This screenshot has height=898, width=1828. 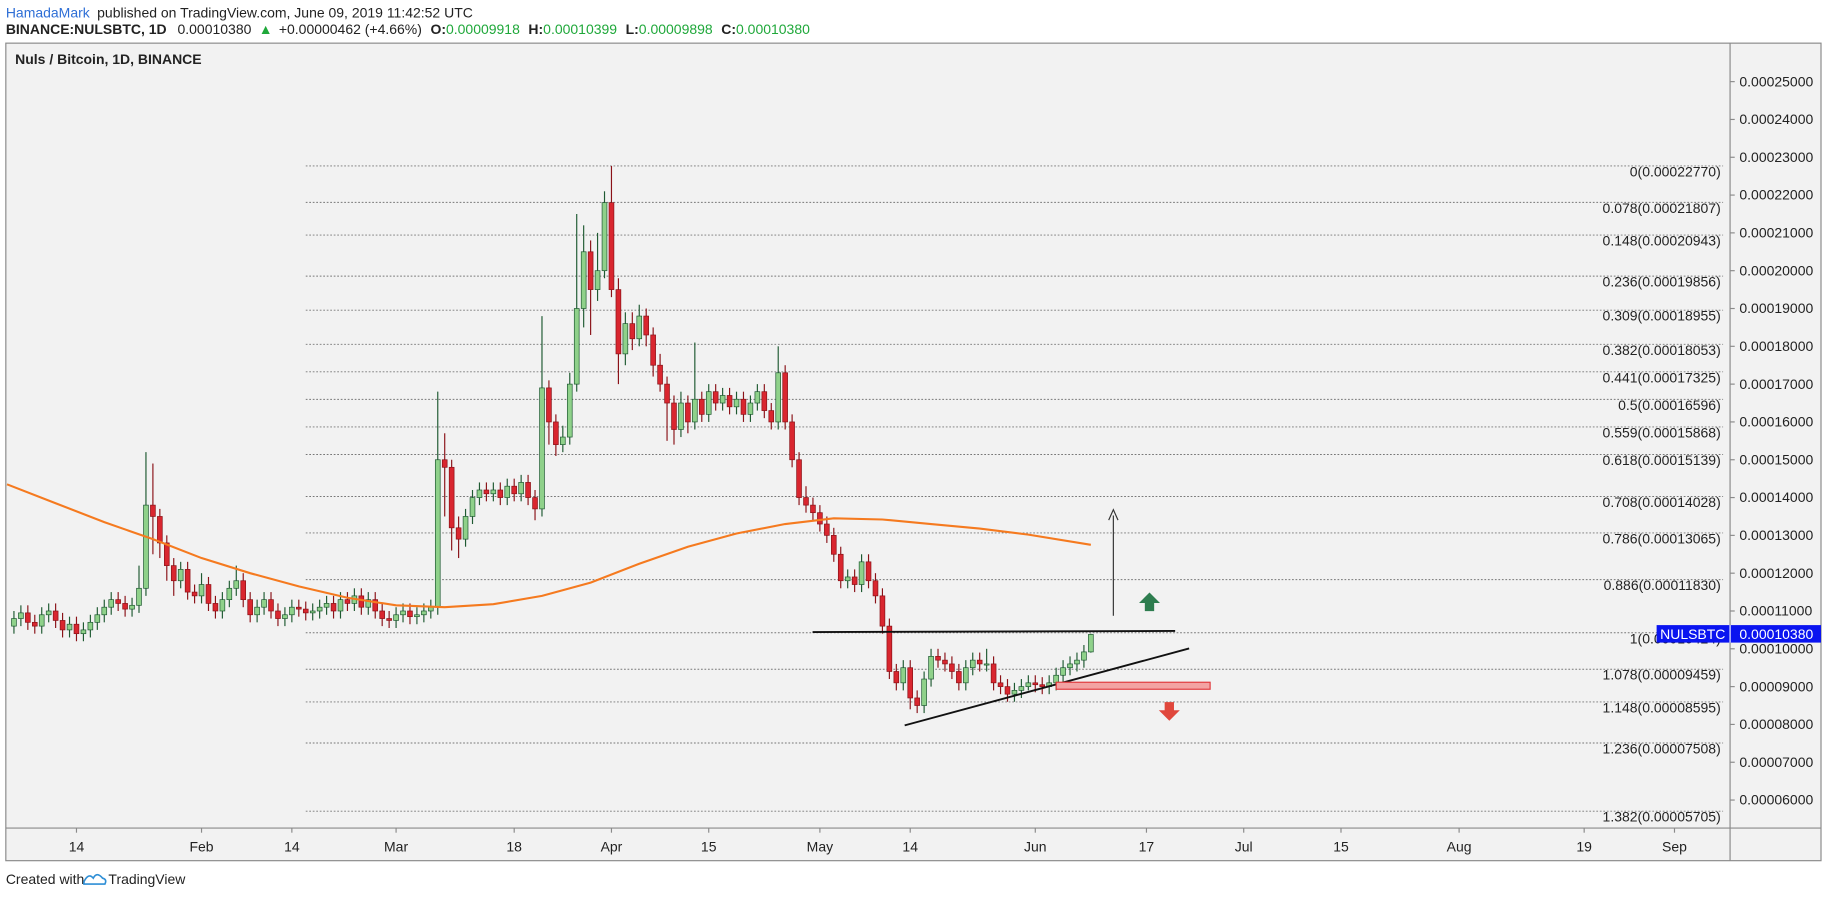 I want to click on symbol: BINANCE:NULSBTC, 1D, so click(x=86, y=29).